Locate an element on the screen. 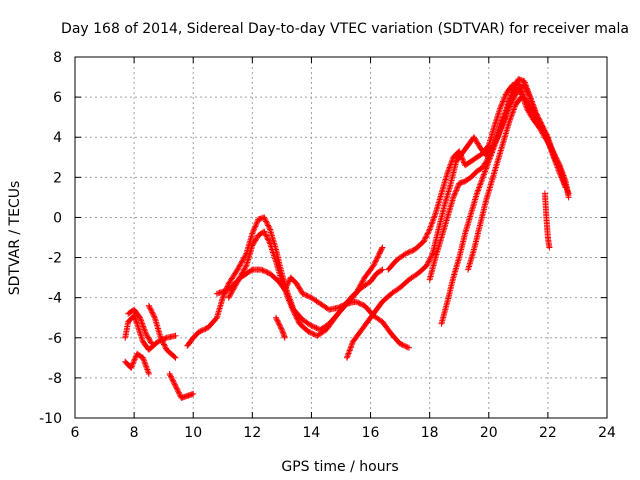 Image resolution: width=640 pixels, height=480 pixels. x-tick-label: 22 is located at coordinates (548, 433).